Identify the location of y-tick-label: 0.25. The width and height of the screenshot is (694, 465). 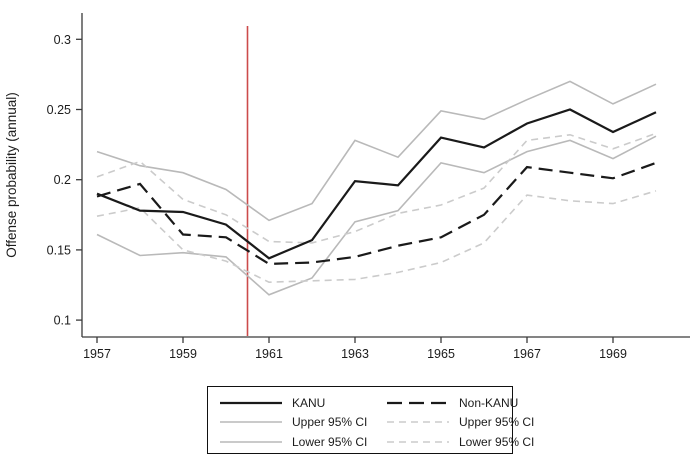
(59, 110).